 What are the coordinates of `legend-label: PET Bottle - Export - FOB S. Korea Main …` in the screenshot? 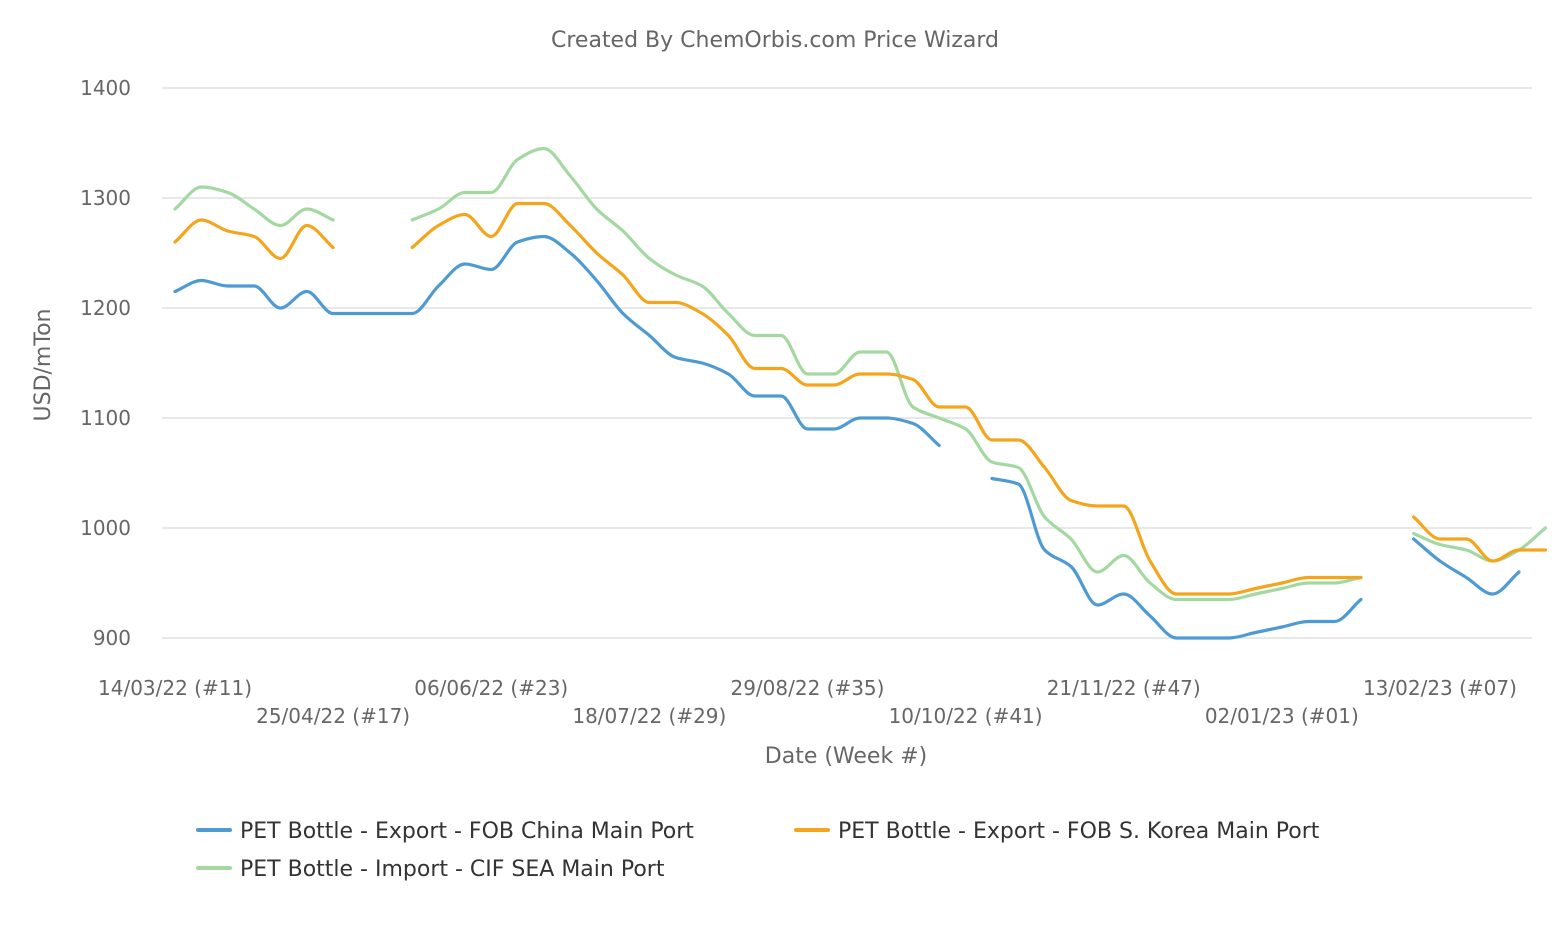 It's located at (1079, 831).